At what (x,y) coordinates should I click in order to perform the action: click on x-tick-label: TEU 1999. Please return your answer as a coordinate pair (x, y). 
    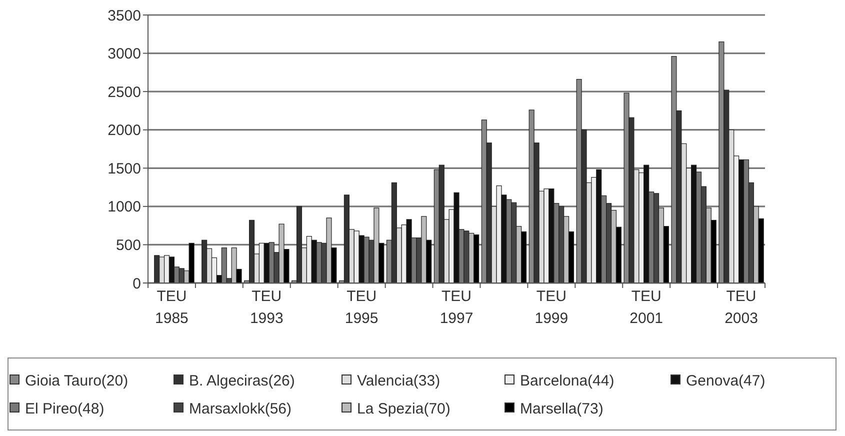
    Looking at the image, I should click on (551, 307).